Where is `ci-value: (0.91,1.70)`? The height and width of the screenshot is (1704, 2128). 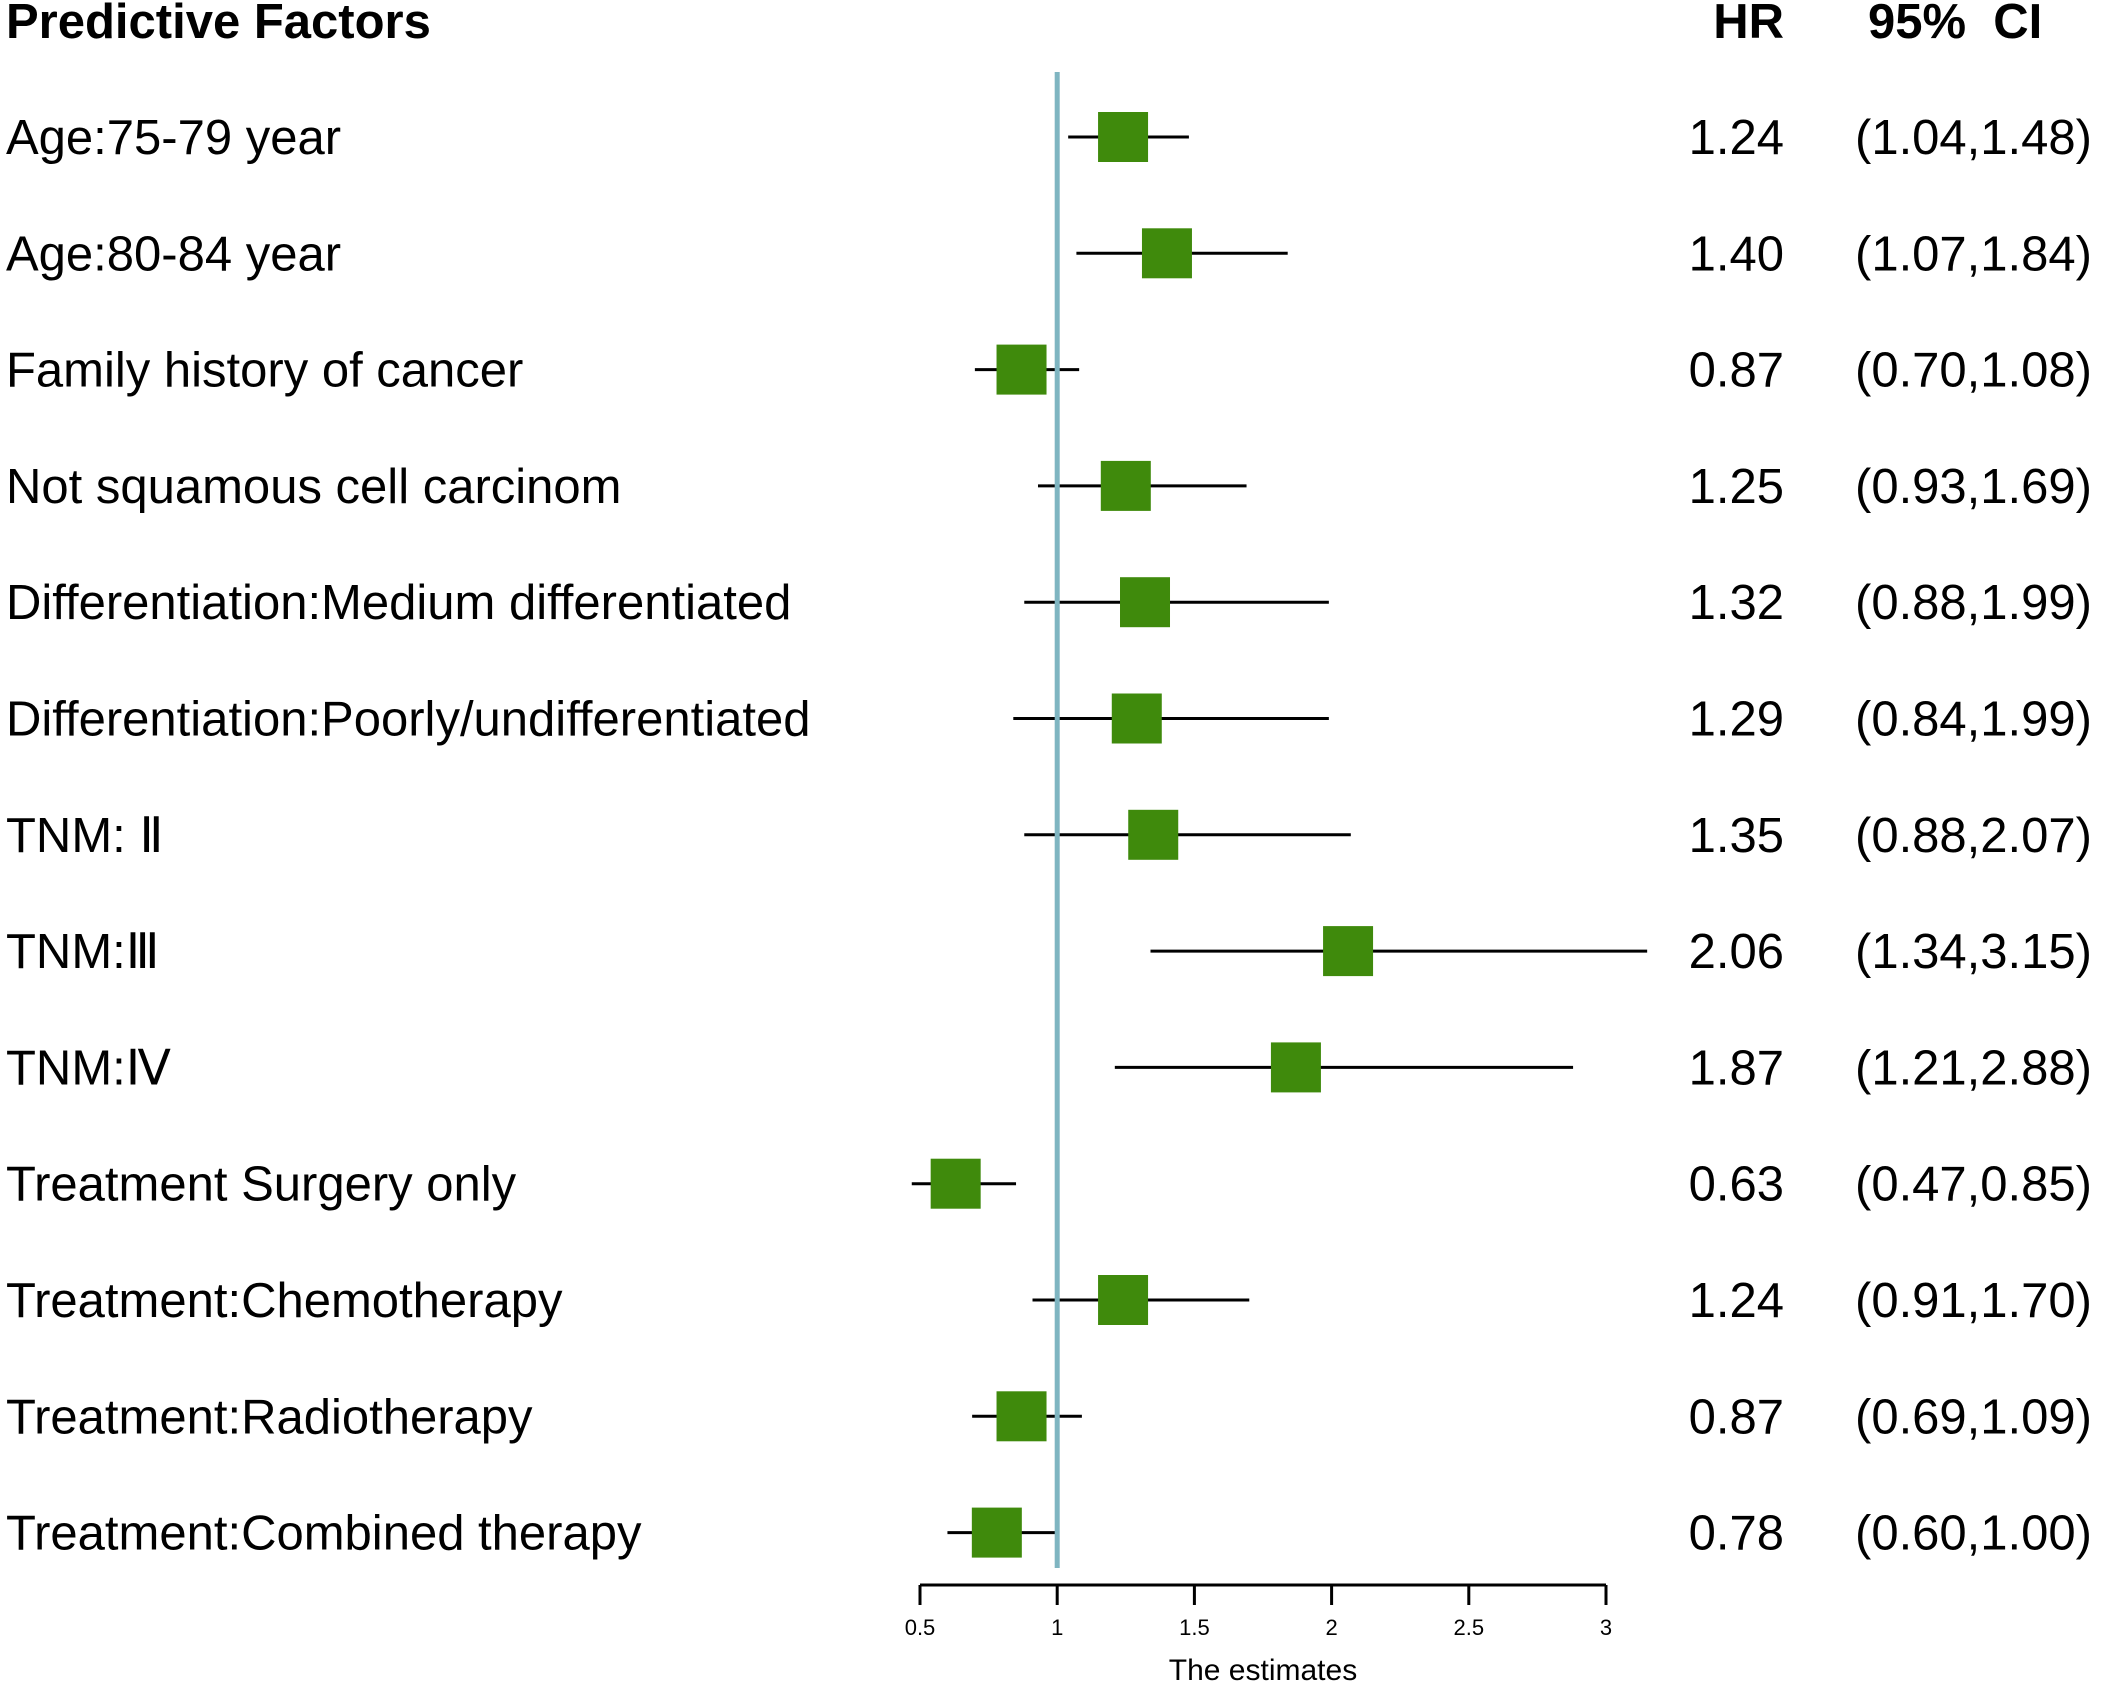 ci-value: (0.91,1.70) is located at coordinates (1973, 1301).